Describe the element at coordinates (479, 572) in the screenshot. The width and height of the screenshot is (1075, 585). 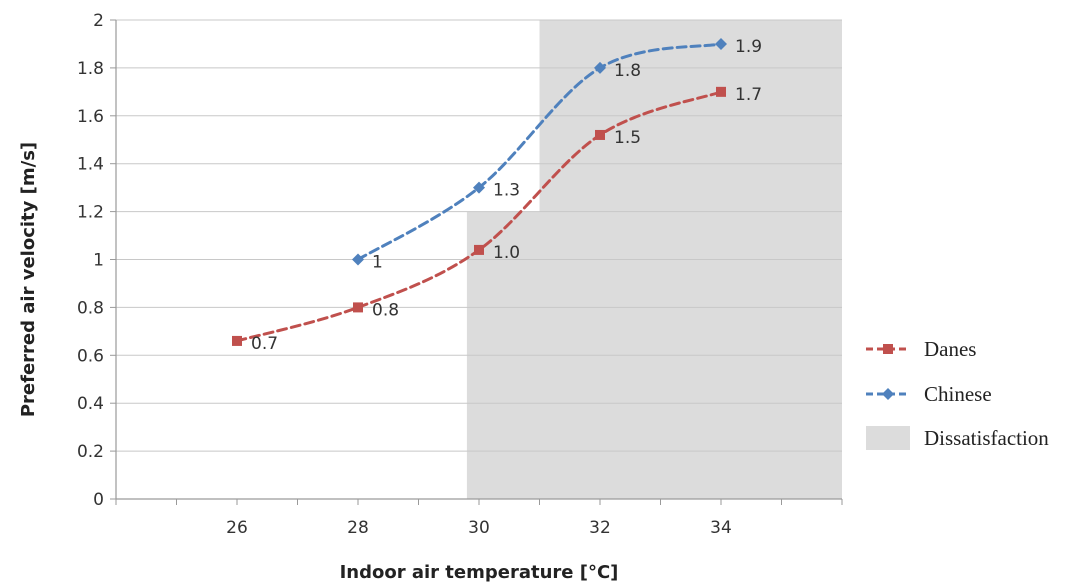
I see `x-axis-title: Indoor air temperature [°C]` at that location.